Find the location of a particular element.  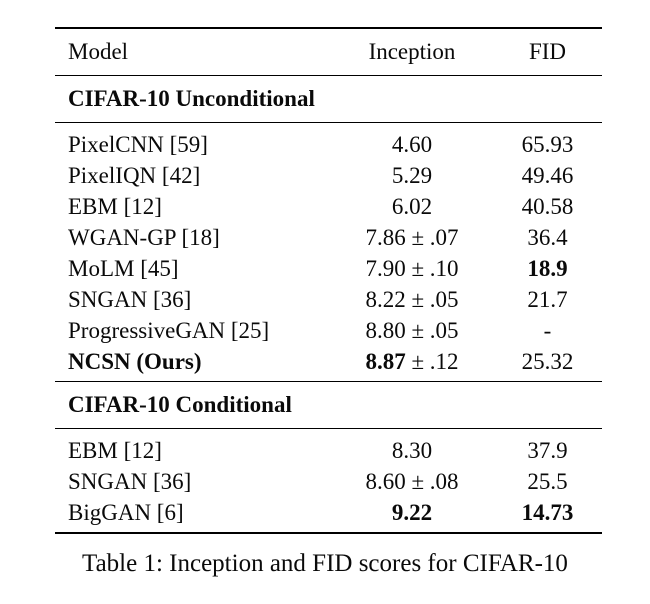

inception-cell: 9.22 is located at coordinates (412, 512).